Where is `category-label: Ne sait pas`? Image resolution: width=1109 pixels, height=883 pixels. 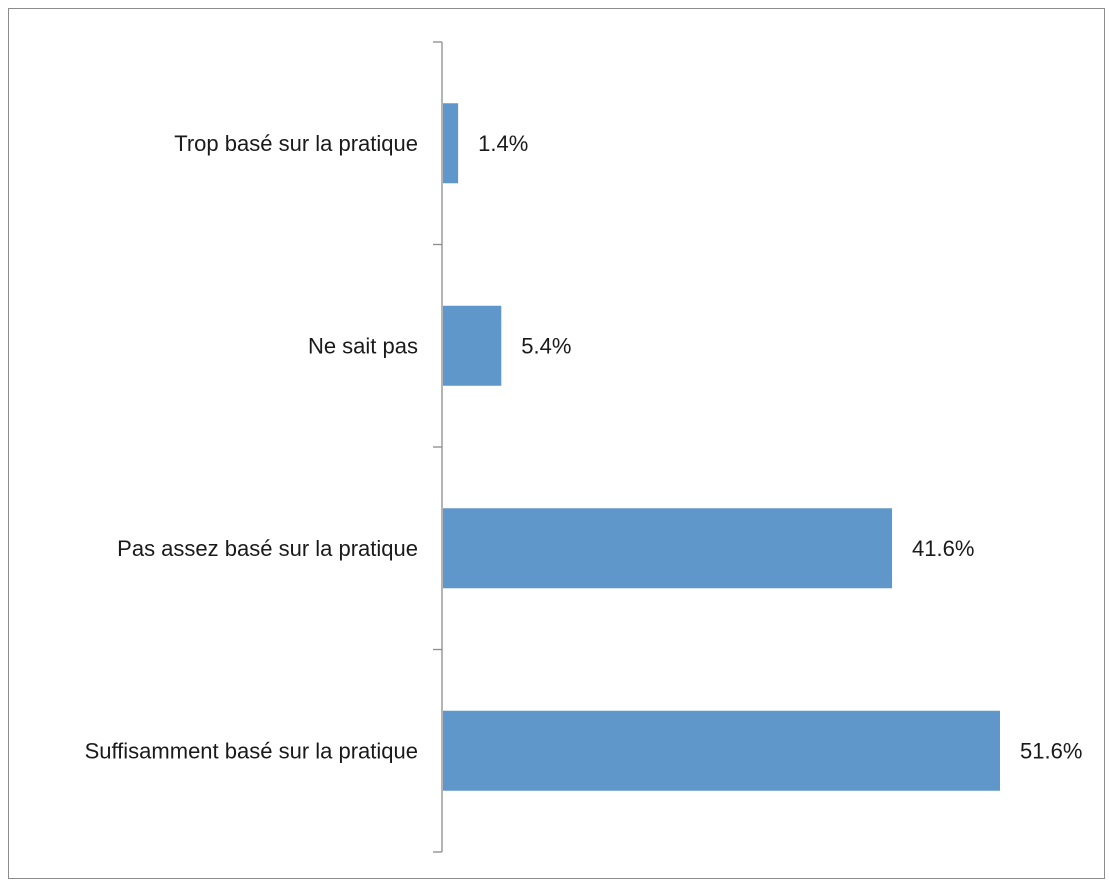 category-label: Ne sait pas is located at coordinates (363, 345).